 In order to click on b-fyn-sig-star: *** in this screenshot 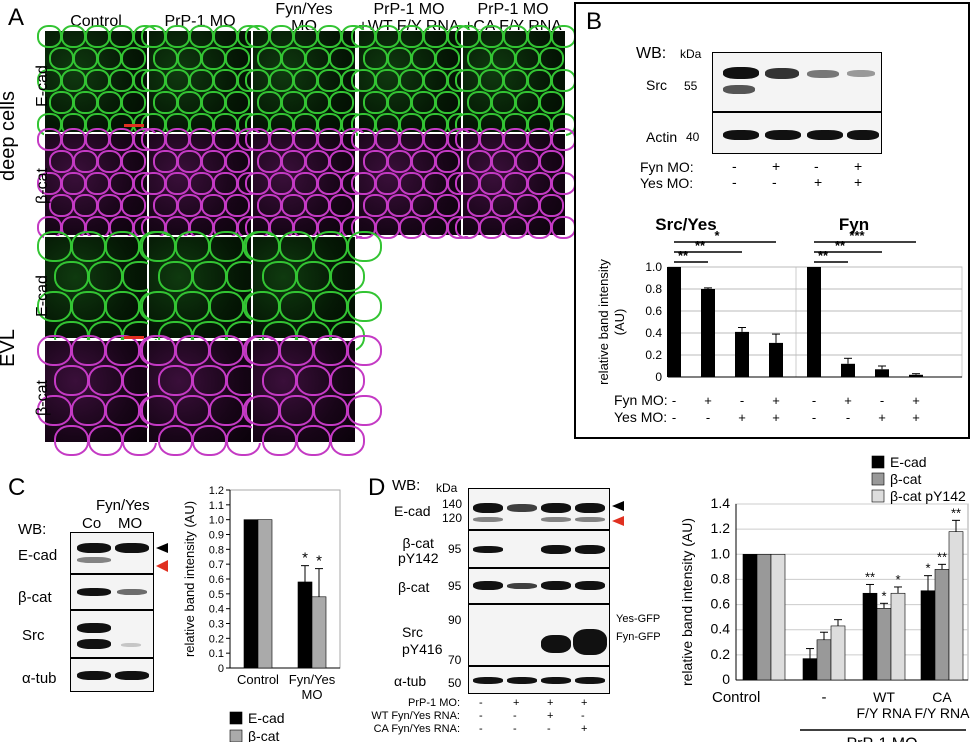, I will do `click(857, 235)`.